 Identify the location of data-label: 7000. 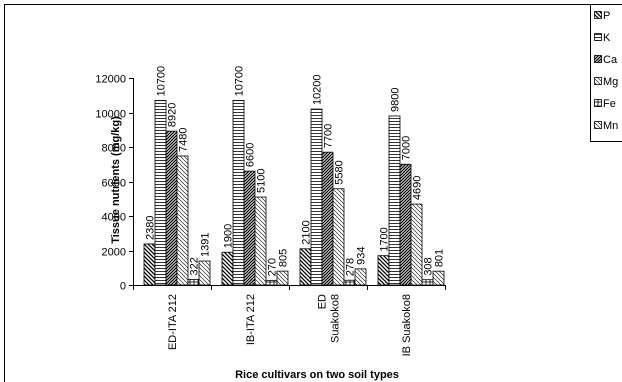
(407, 148).